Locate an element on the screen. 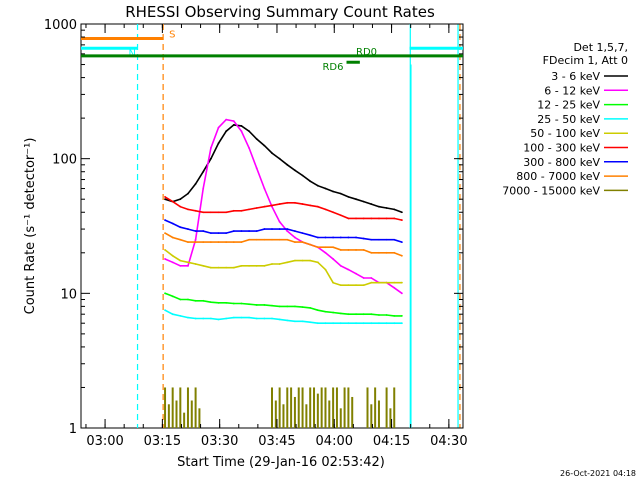 The height and width of the screenshot is (480, 640). legend-label: 300 - 800 keV is located at coordinates (561, 162).